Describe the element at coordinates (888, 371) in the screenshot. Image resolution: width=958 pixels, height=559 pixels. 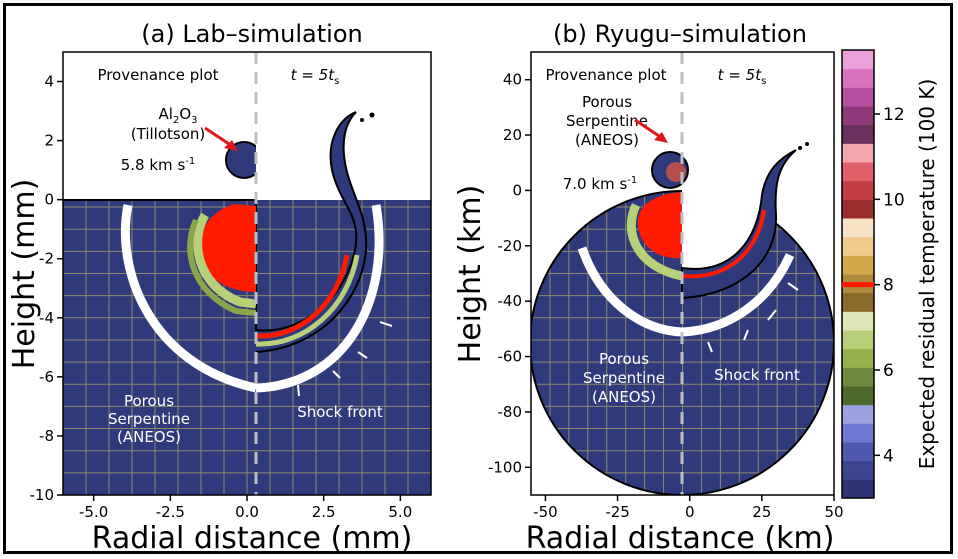
I see `colorbar-tick-label: 6` at that location.